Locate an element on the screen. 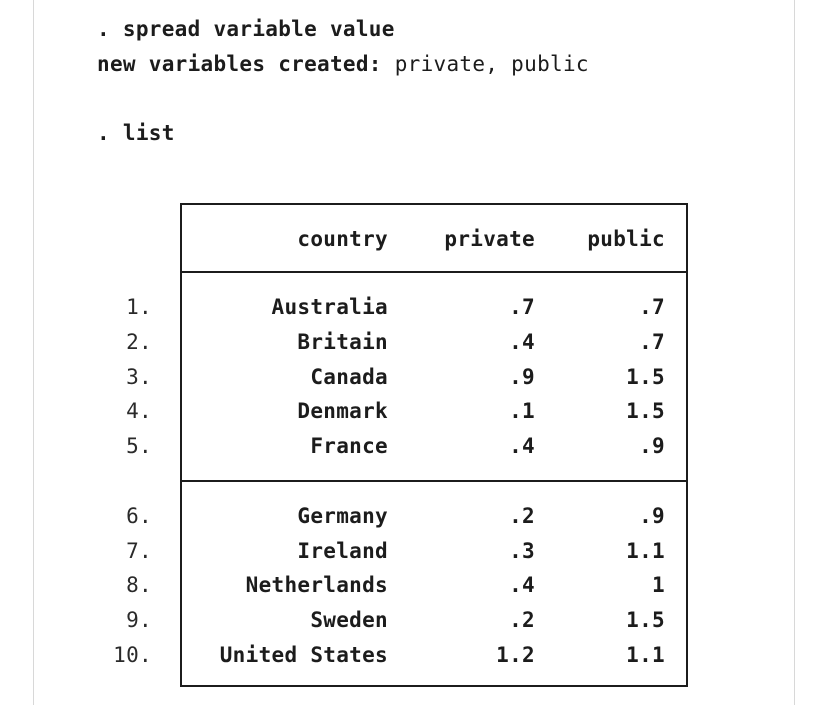  group-separator is located at coordinates (434, 481).